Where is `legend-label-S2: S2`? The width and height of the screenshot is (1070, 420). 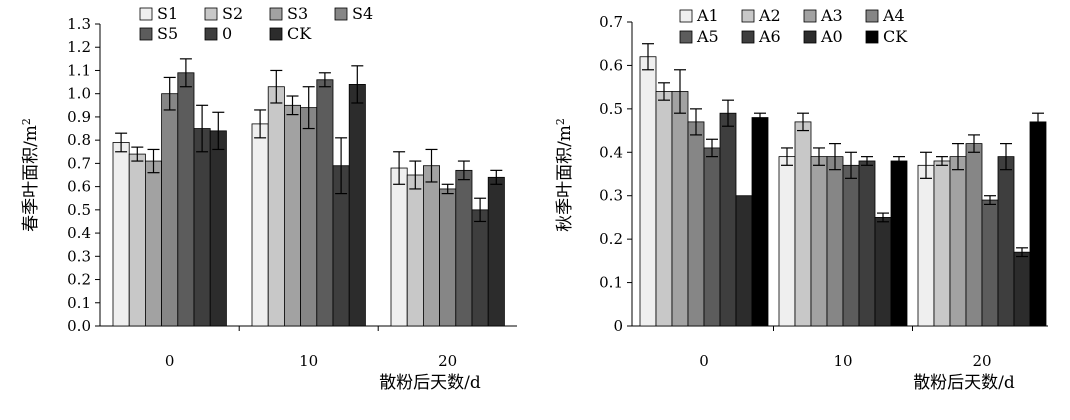
legend-label-S2: S2 is located at coordinates (232, 13).